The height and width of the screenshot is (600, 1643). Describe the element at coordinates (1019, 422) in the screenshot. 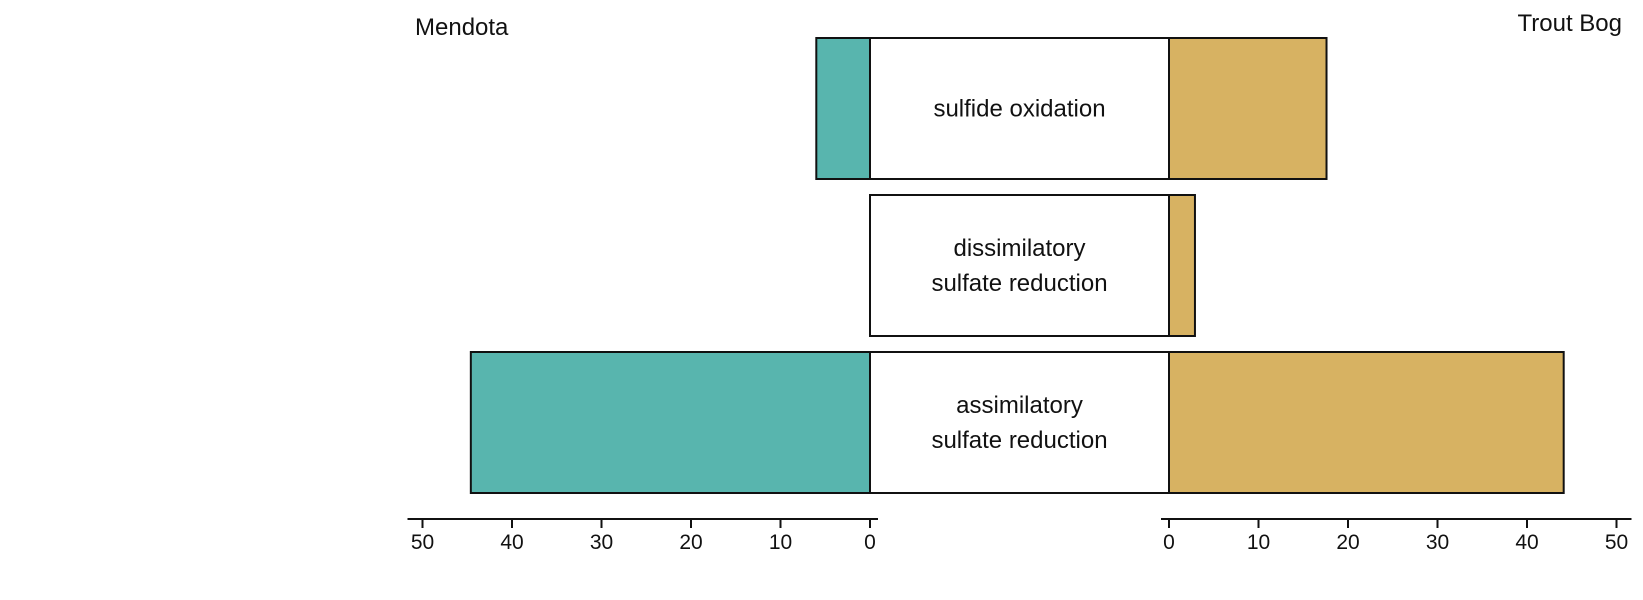

I see `category-box-assimilatory-sulfate-reduction` at that location.